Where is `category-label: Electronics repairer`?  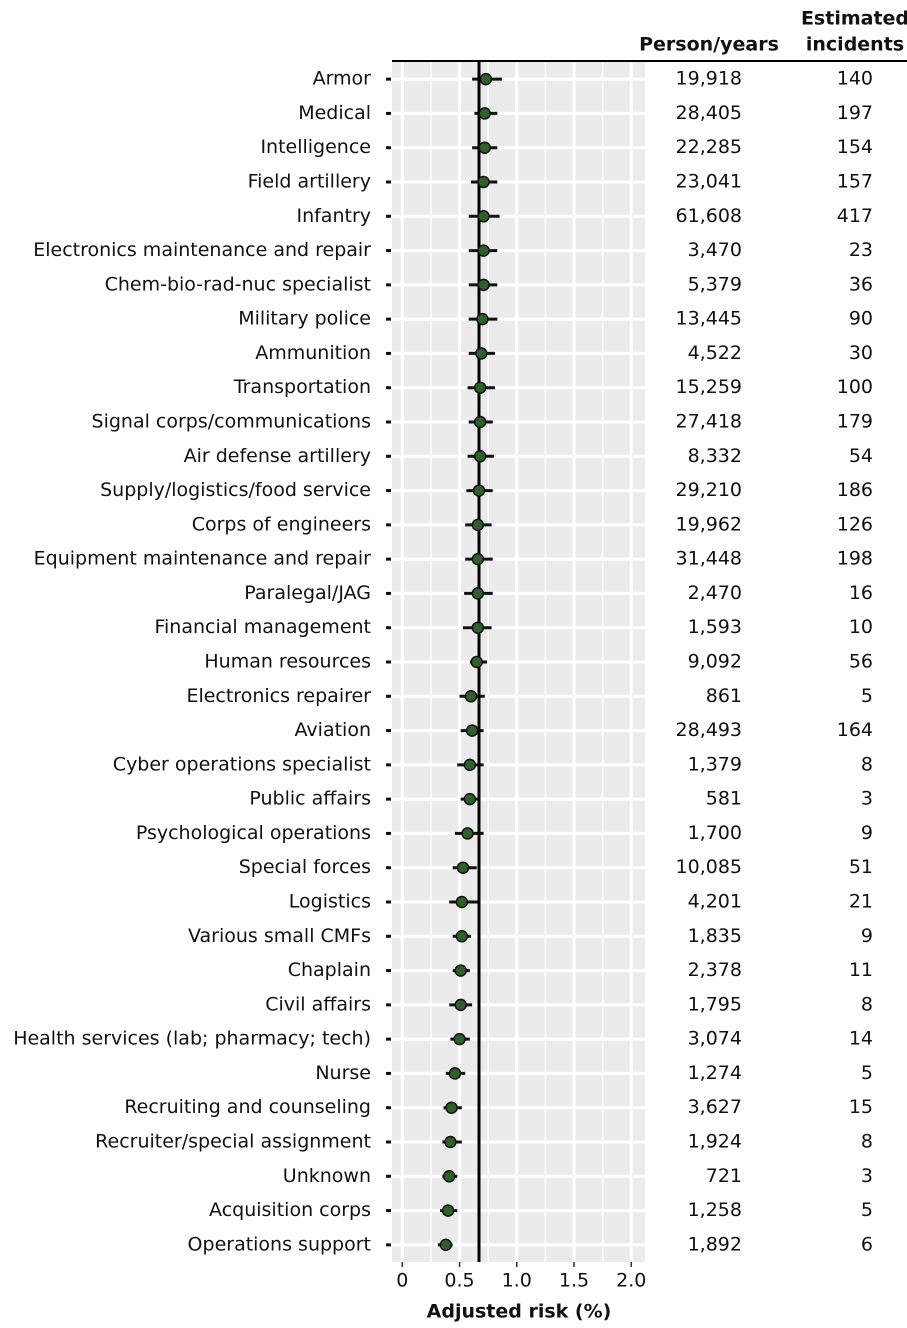
category-label: Electronics repairer is located at coordinates (278, 696).